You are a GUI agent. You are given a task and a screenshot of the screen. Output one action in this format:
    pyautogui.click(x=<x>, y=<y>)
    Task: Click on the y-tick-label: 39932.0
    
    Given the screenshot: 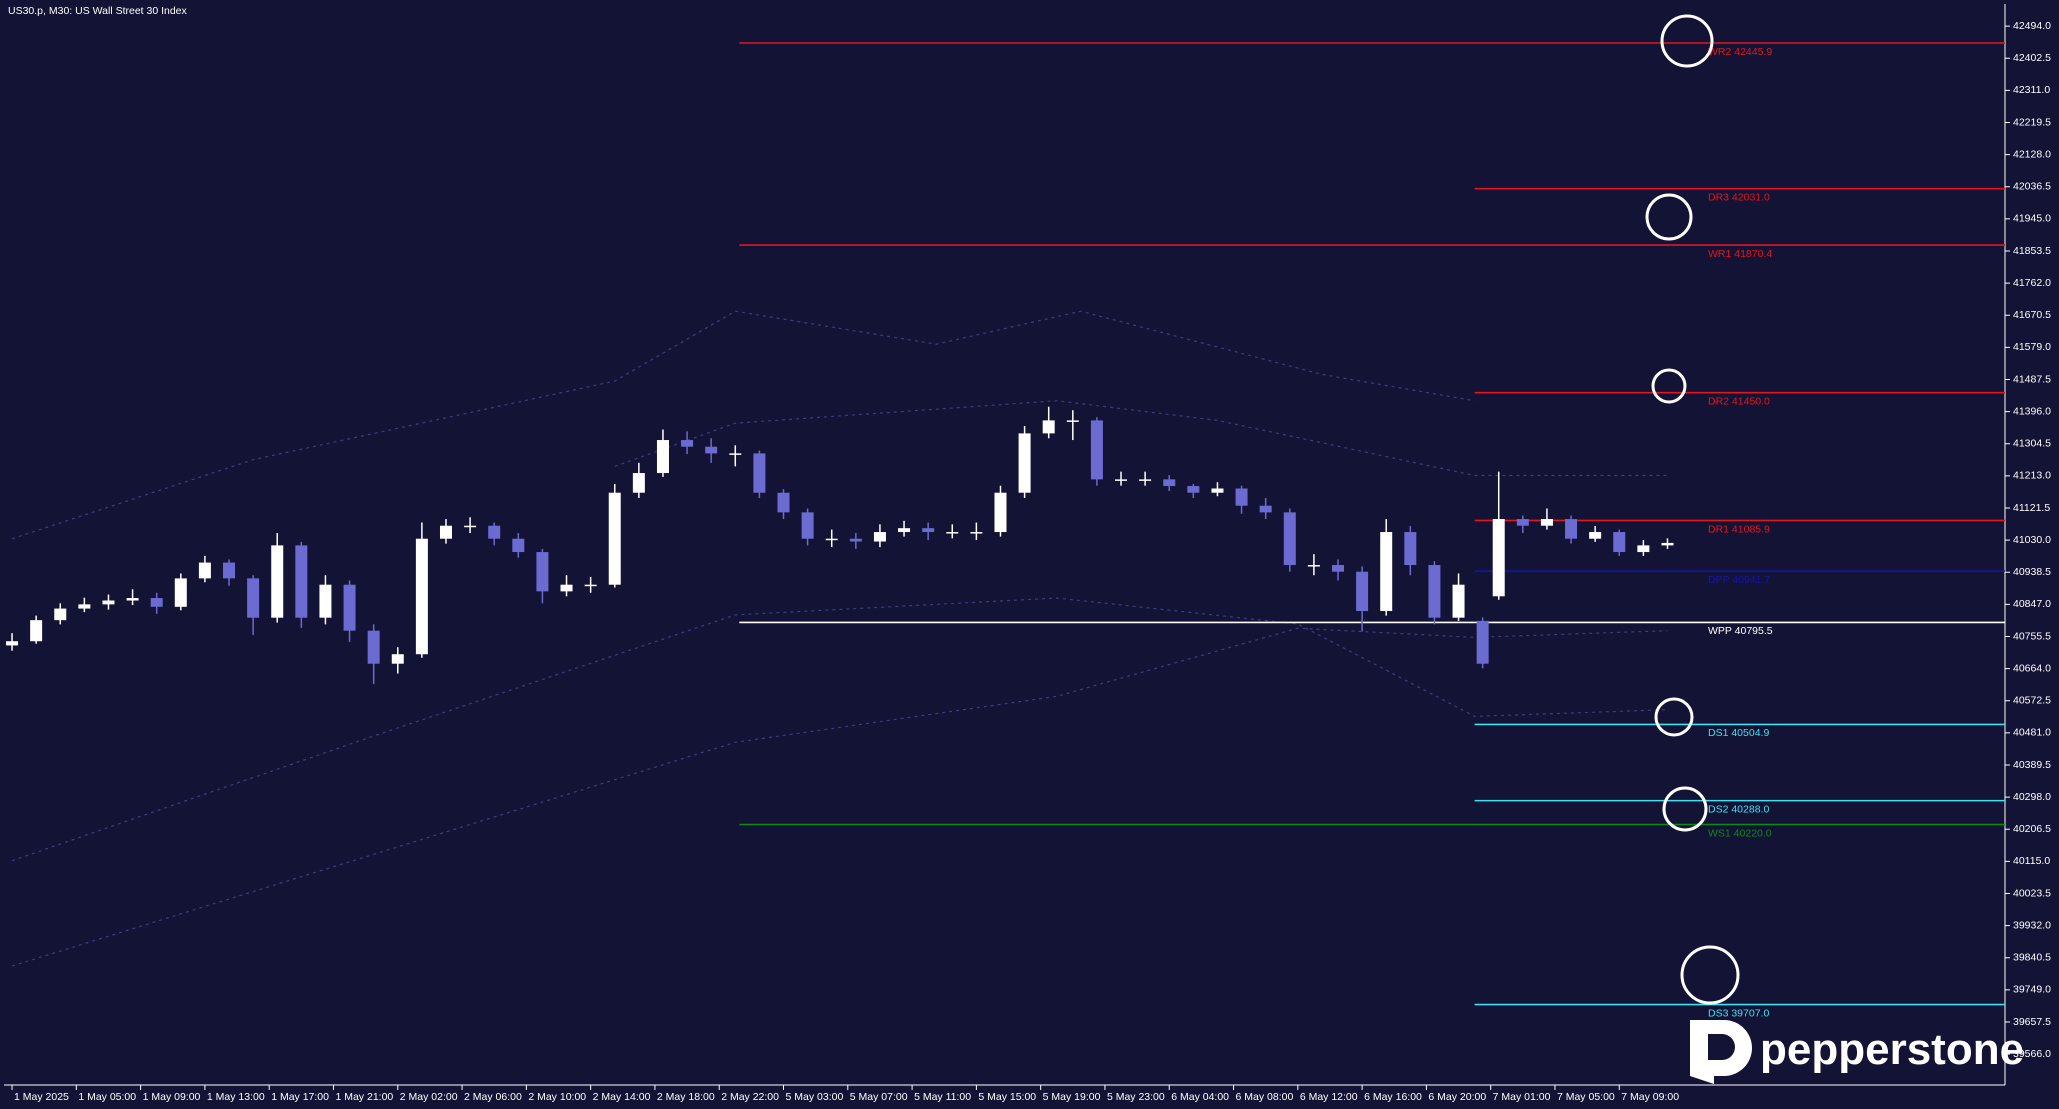 What is the action you would take?
    pyautogui.click(x=2032, y=925)
    